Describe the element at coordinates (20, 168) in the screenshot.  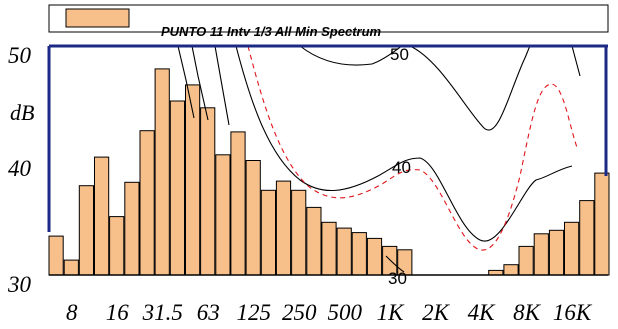
I see `y-tick-label-40: 40` at that location.